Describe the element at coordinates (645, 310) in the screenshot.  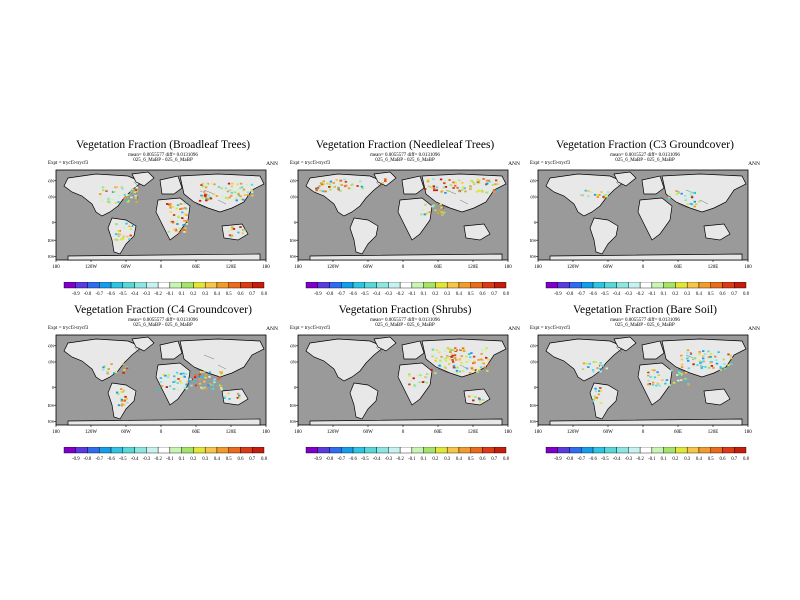
I see `panel-title: Vegetation Fraction (Bare Soil)` at that location.